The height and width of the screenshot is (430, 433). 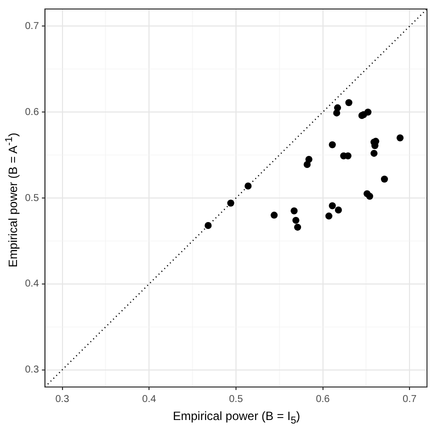 What do you see at coordinates (236, 399) in the screenshot?
I see `x-tick-label: 0.5` at bounding box center [236, 399].